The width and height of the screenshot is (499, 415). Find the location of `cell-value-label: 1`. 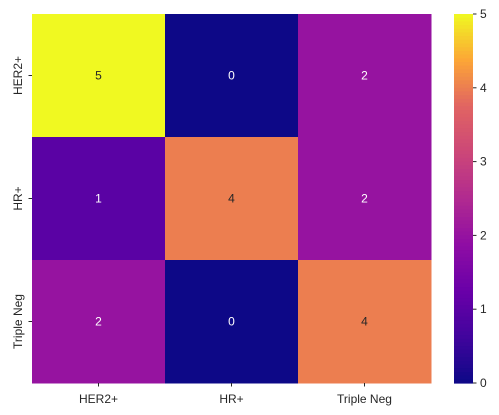

cell-value-label: 1 is located at coordinates (98, 199).